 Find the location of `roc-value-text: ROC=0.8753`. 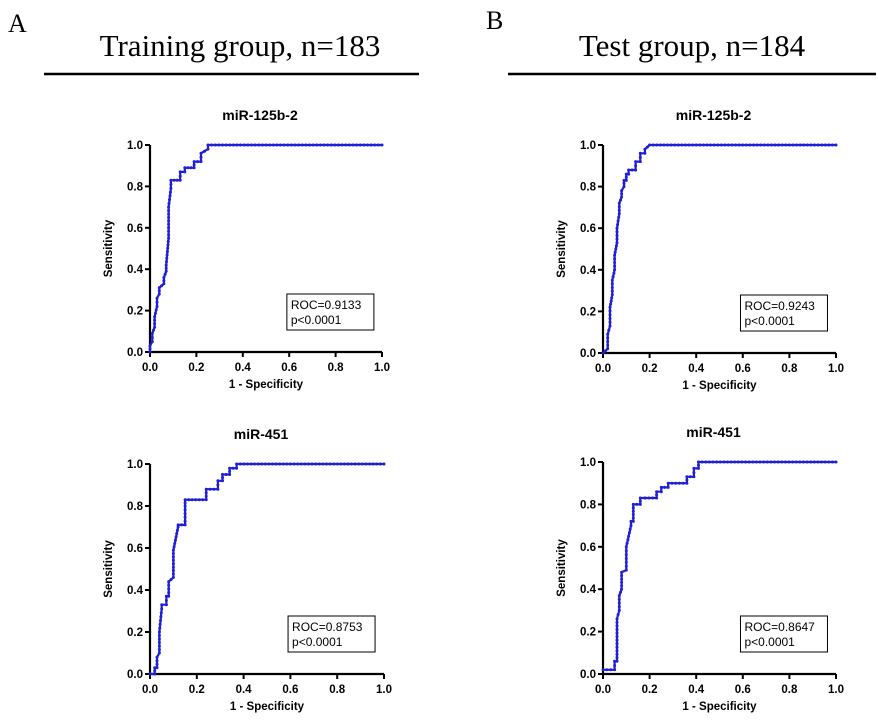

roc-value-text: ROC=0.8753 is located at coordinates (327, 627).